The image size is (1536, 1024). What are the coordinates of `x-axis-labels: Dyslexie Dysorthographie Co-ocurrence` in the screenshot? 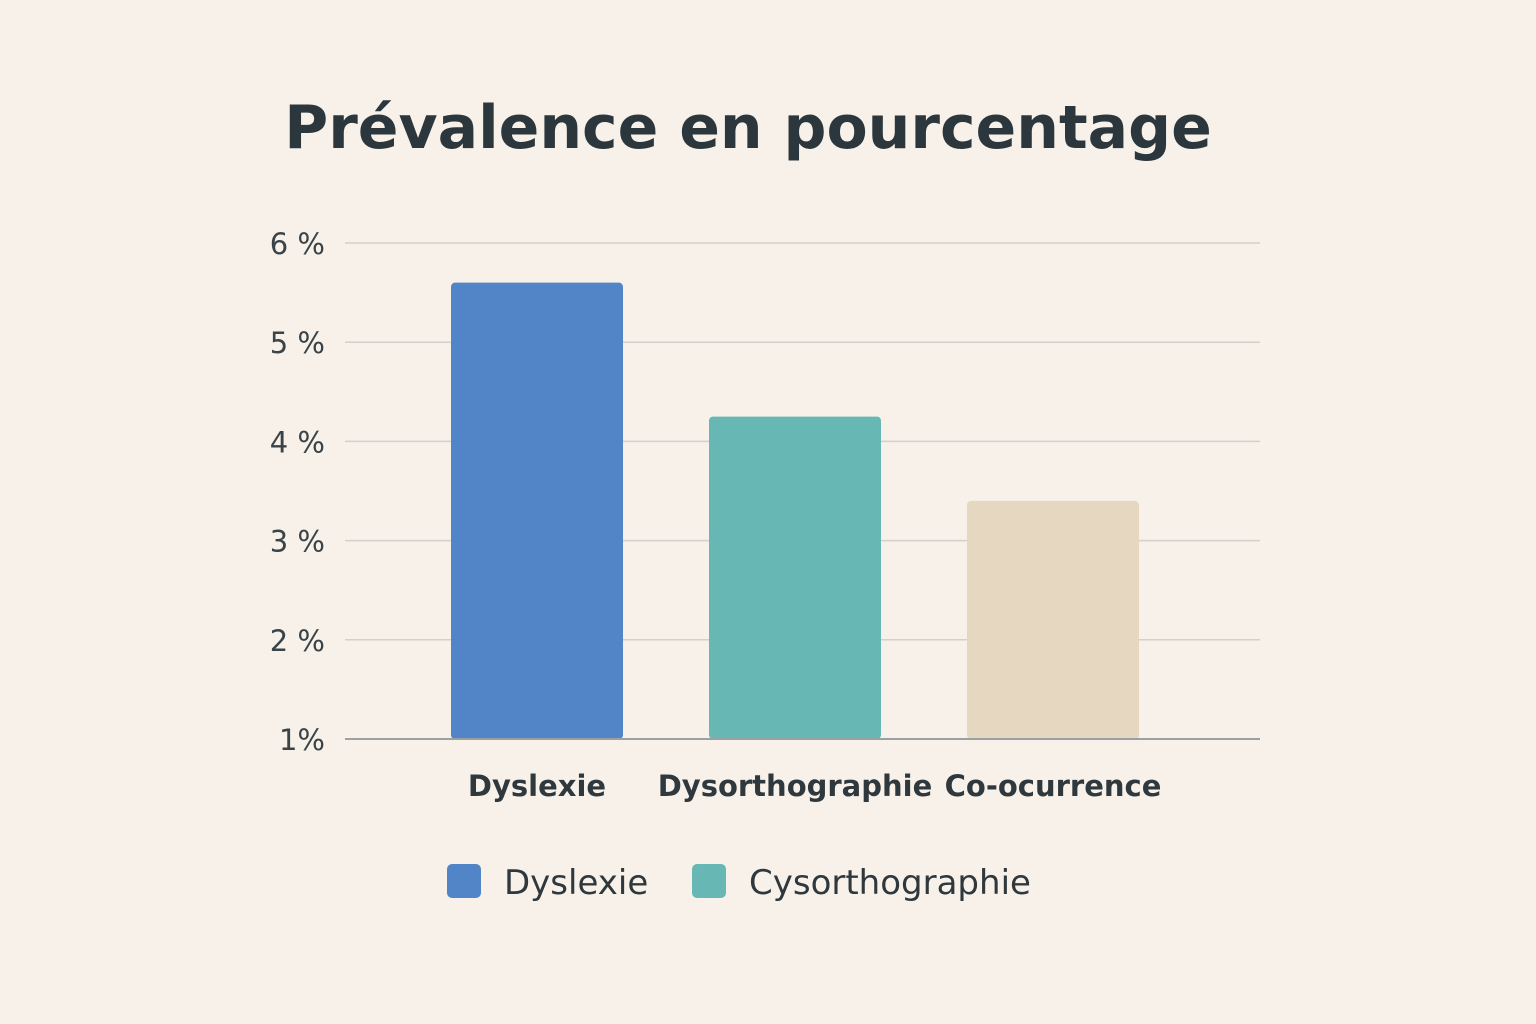 It's located at (814, 786).